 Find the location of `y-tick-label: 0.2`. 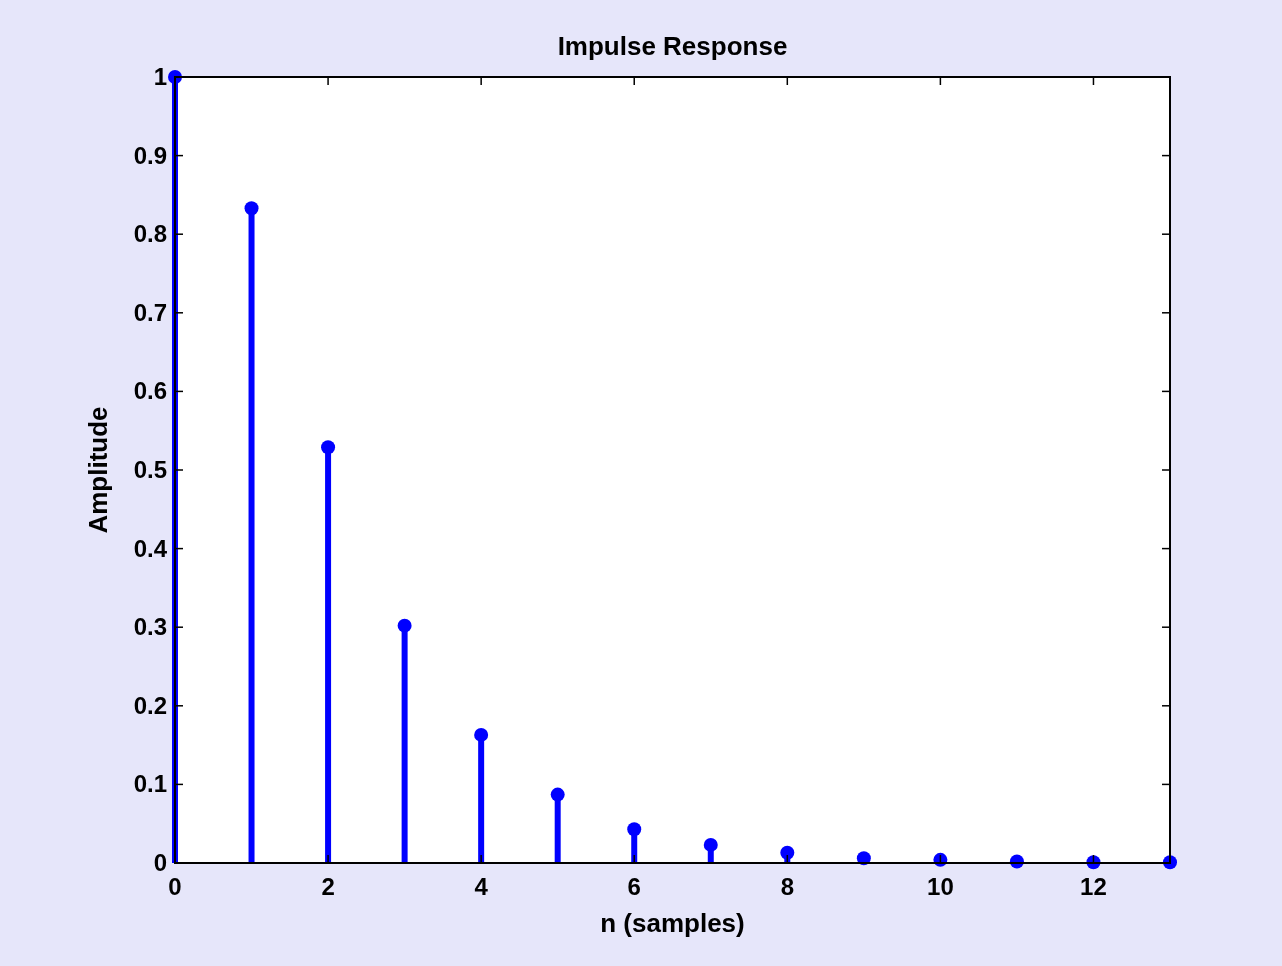

y-tick-label: 0.2 is located at coordinates (150, 705).